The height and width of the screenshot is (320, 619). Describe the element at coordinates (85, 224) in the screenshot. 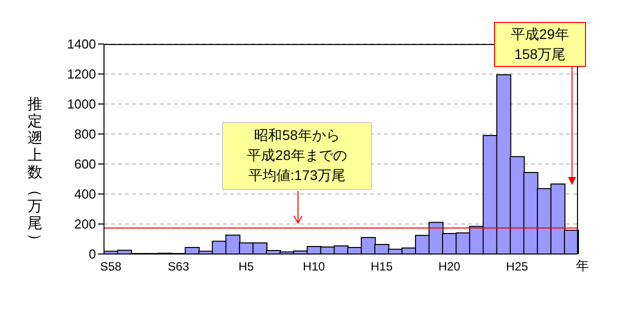

I see `y-tick-label: 200` at that location.